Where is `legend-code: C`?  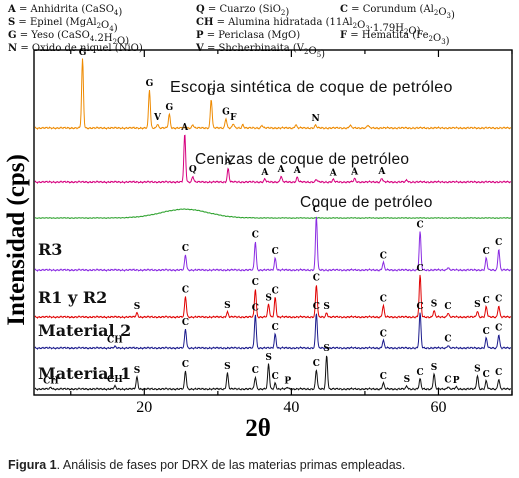 legend-code: C is located at coordinates (344, 9).